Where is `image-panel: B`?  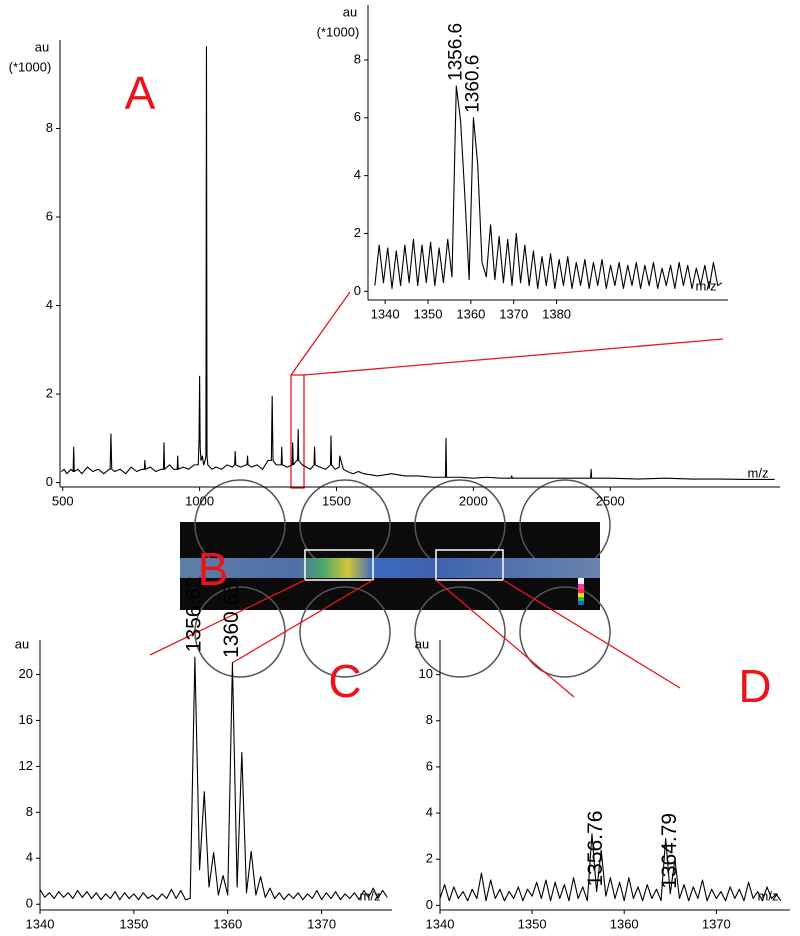 image-panel: B is located at coordinates (395, 578).